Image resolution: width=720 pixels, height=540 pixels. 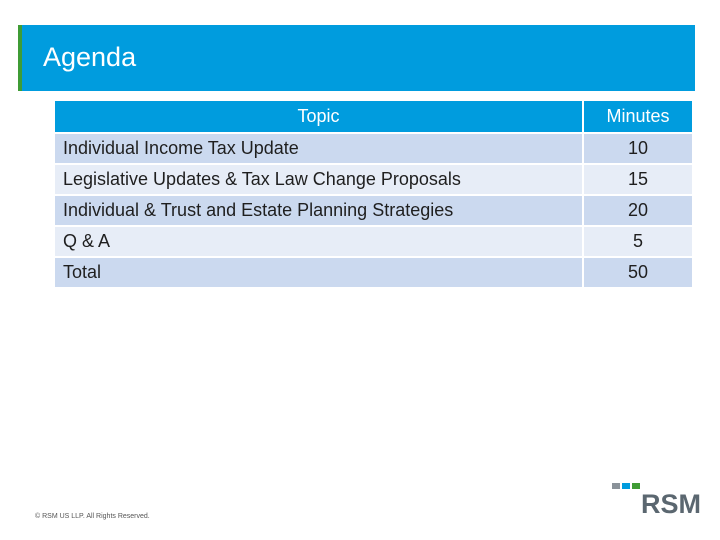 I want to click on rsm-logo-icon, so click(x=626, y=486).